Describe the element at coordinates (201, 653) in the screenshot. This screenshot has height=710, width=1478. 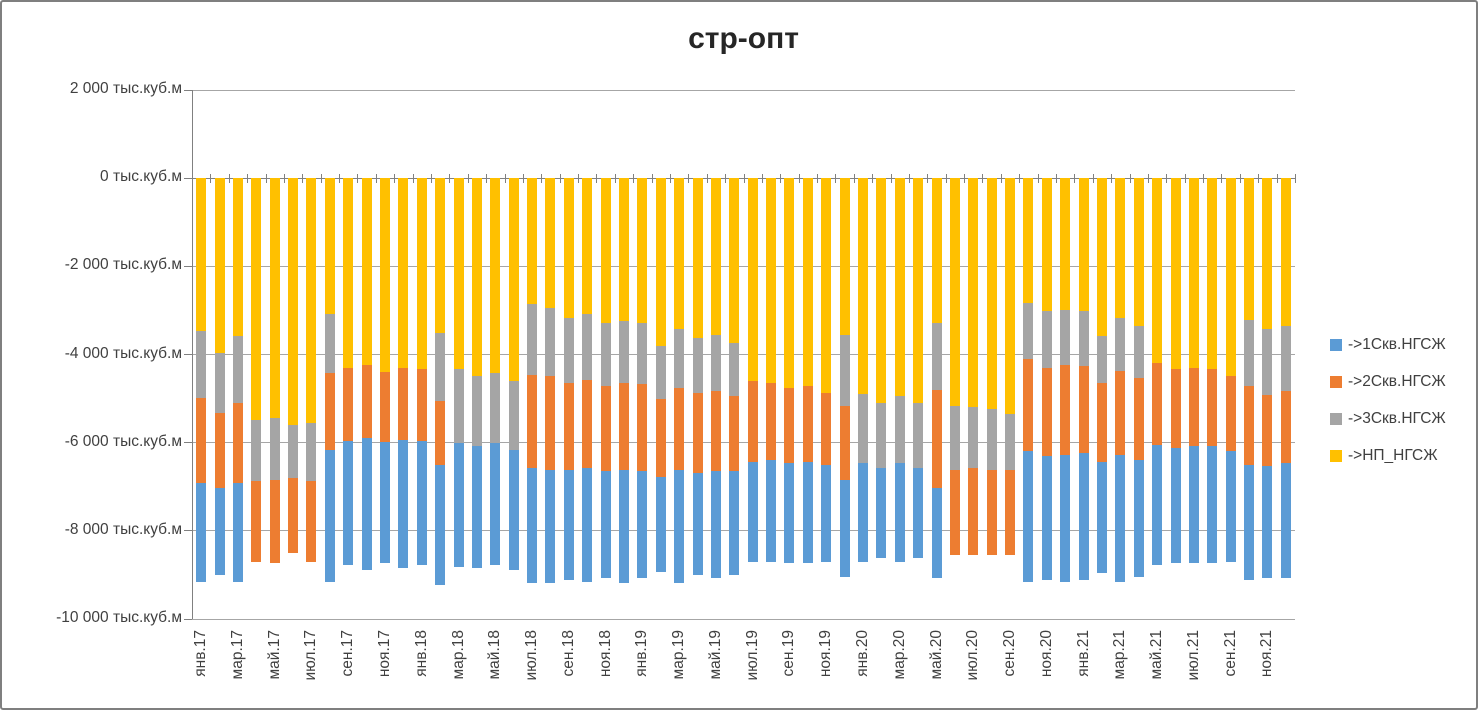
I see `x-axis-label: янв.17` at that location.